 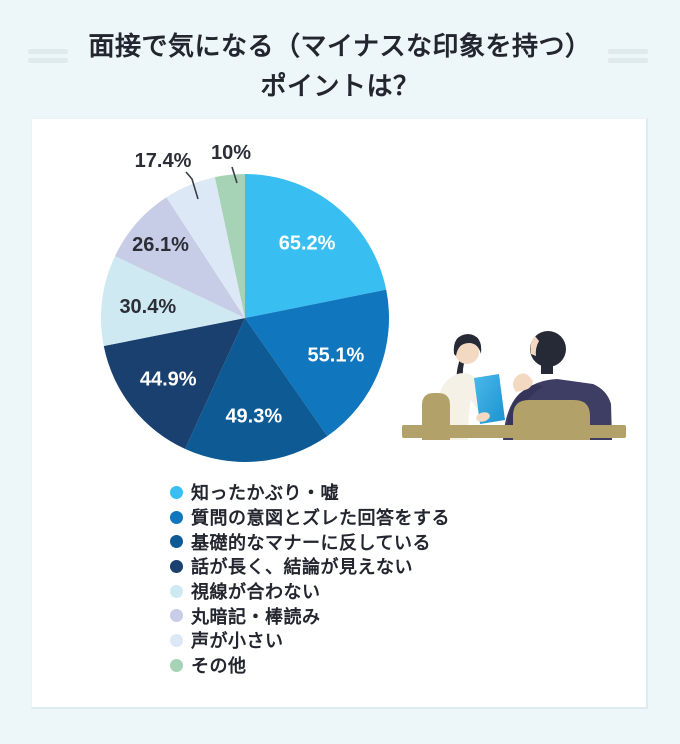 I want to click on man-cheek, so click(x=534, y=346).